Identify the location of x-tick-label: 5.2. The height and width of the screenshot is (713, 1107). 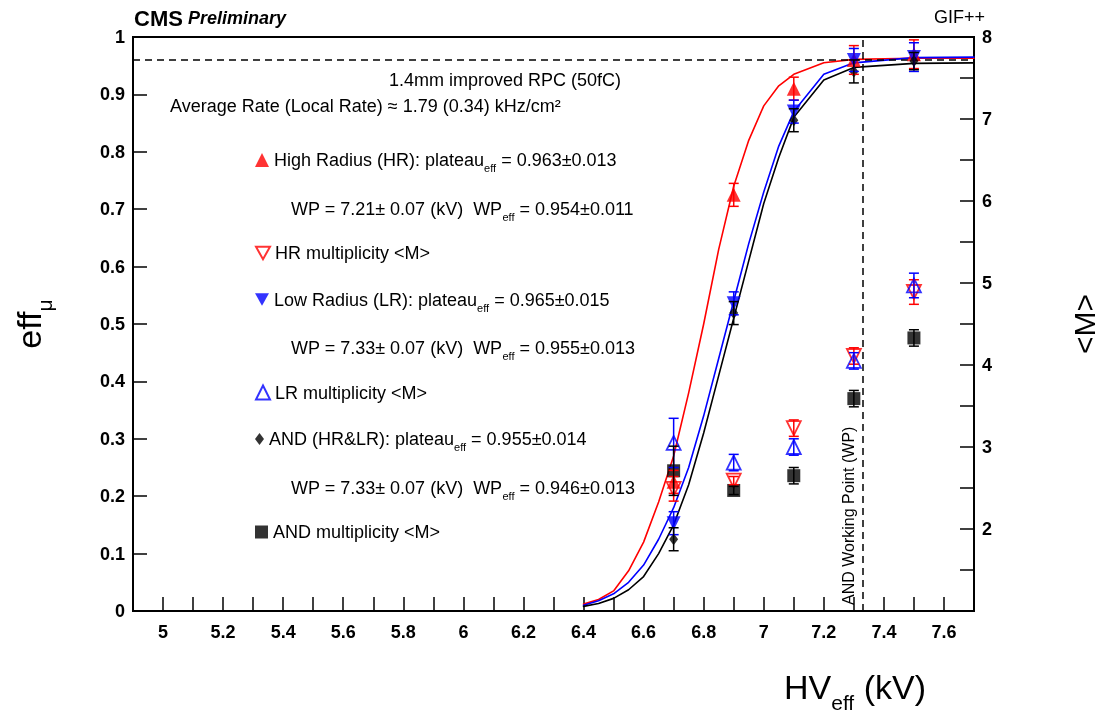
(223, 632).